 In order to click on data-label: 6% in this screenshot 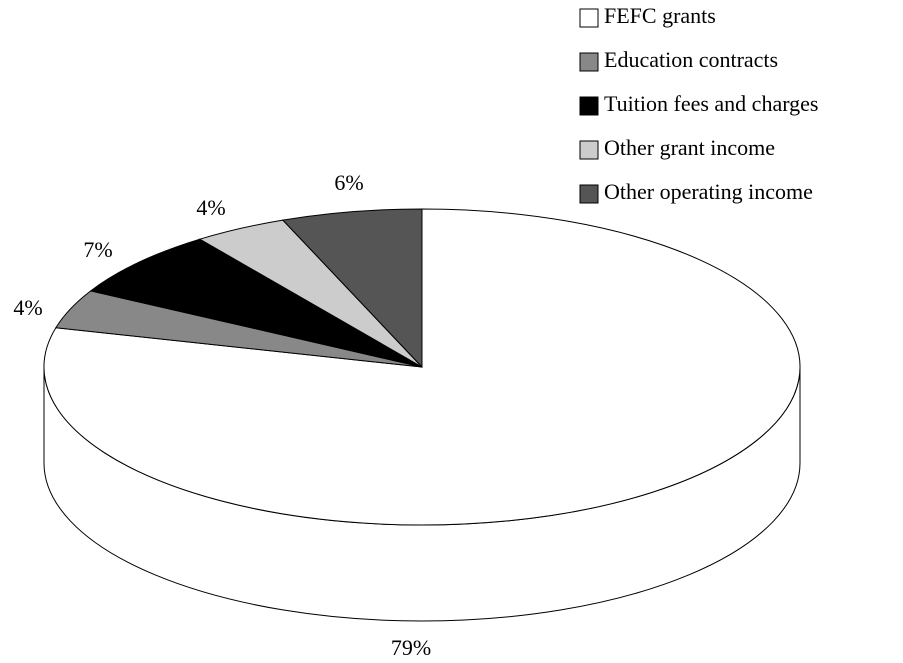, I will do `click(348, 182)`.